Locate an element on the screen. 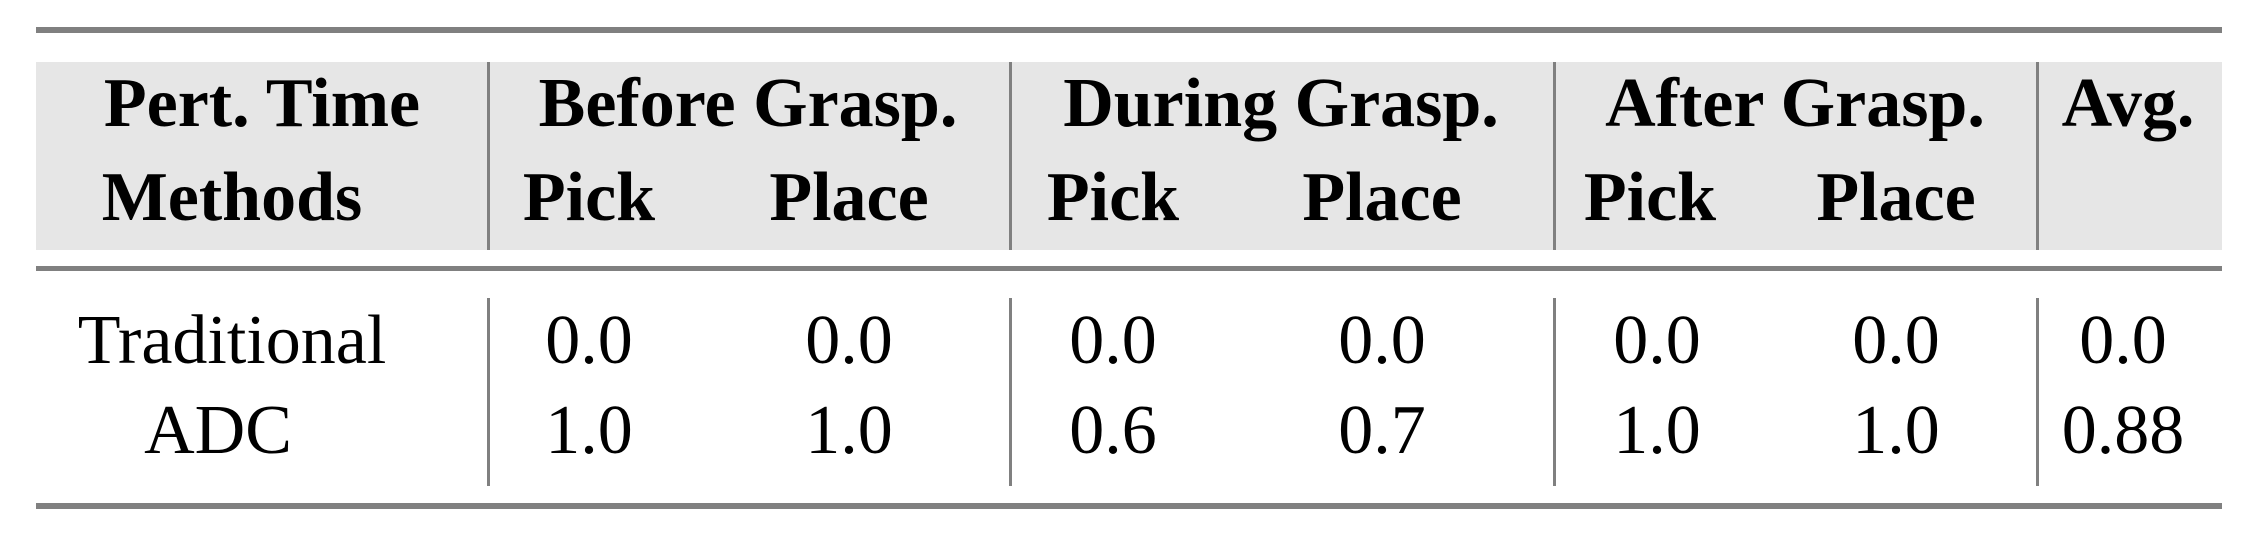 The image size is (2258, 542). header-pert-time: Pert. Time is located at coordinates (262, 103).